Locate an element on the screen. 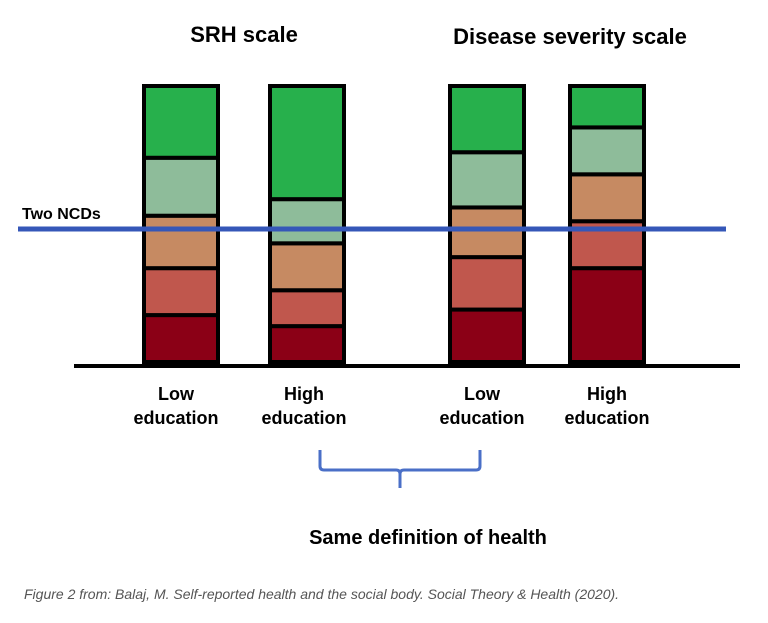  group-1-label-line2: education is located at coordinates (175, 418).